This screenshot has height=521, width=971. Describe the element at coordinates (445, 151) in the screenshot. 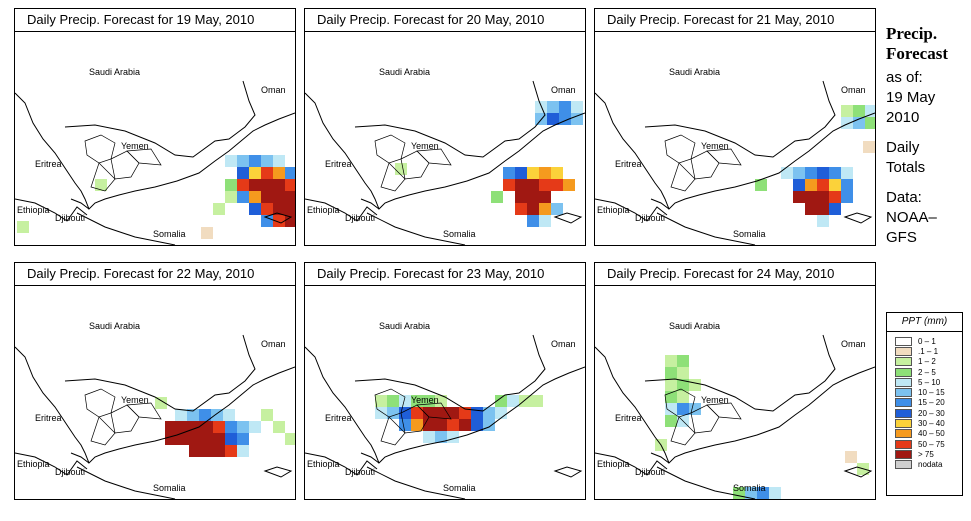

I see `coast-line` at that location.